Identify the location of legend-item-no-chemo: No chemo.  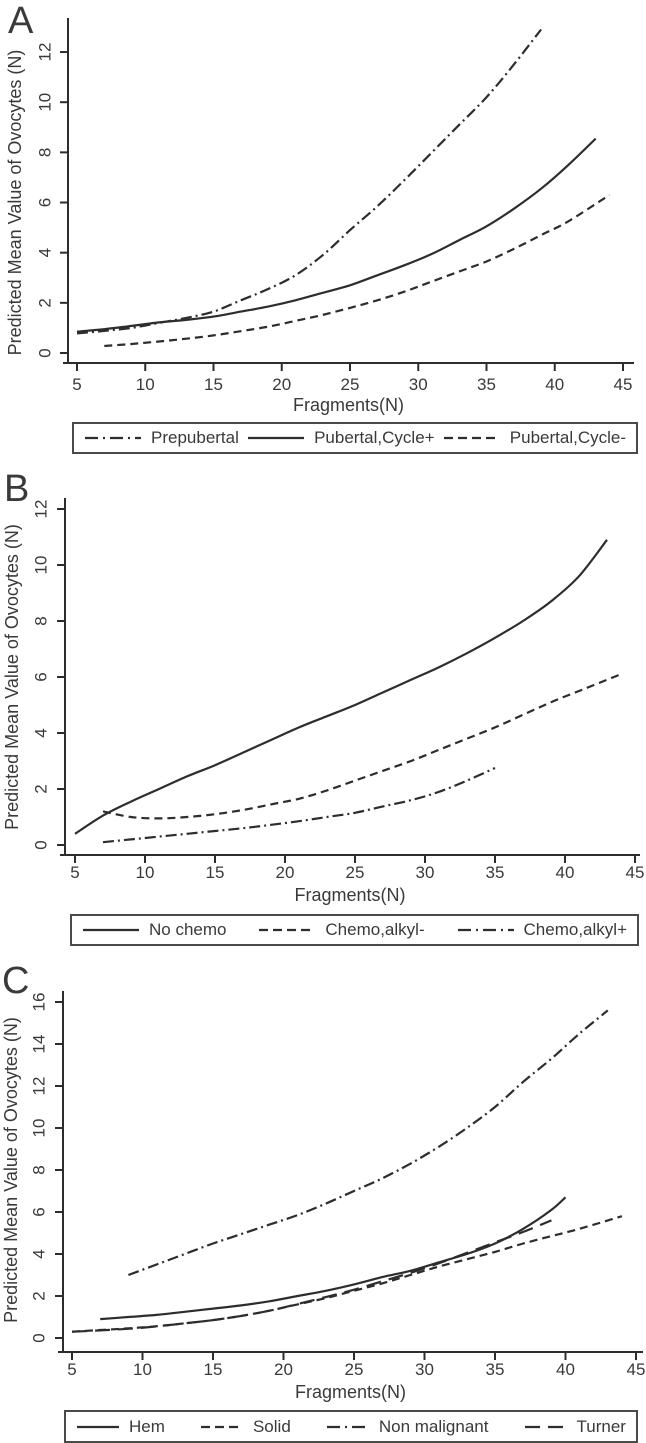
(154, 930).